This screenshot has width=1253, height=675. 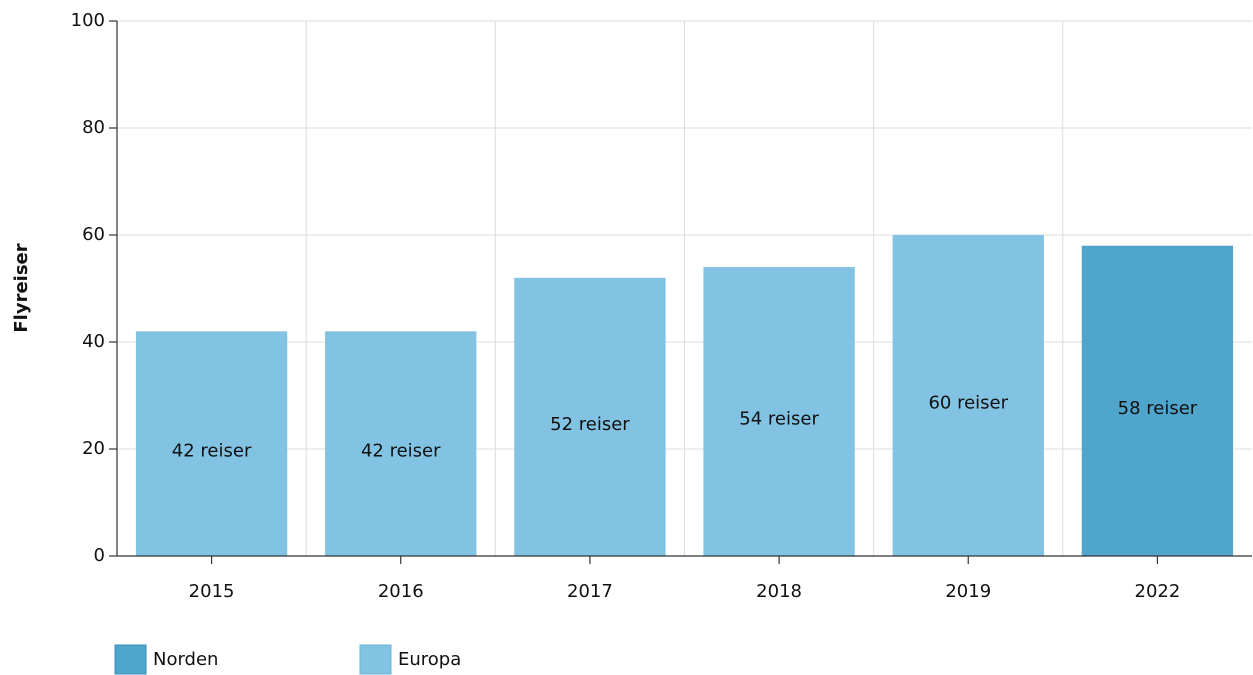 What do you see at coordinates (590, 424) in the screenshot?
I see `data-label: 52 reiser` at bounding box center [590, 424].